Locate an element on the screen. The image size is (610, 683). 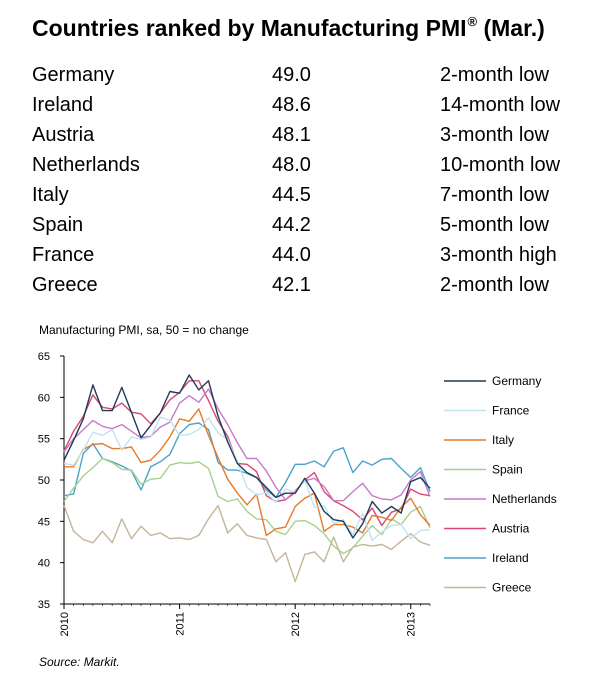
ranking-value: 44.5 is located at coordinates (291, 195).